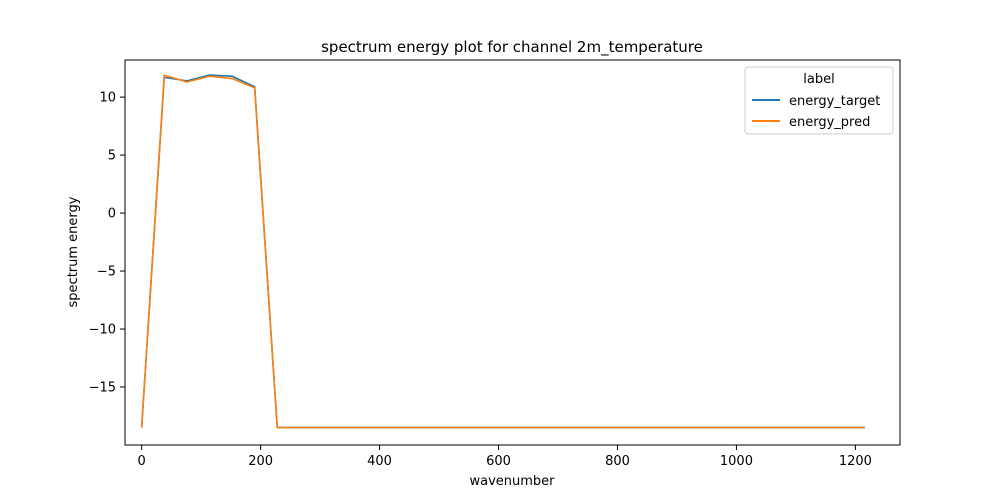 Image resolution: width=1000 pixels, height=500 pixels. What do you see at coordinates (829, 122) in the screenshot?
I see `legend-label-energy-pred: energy_pred` at bounding box center [829, 122].